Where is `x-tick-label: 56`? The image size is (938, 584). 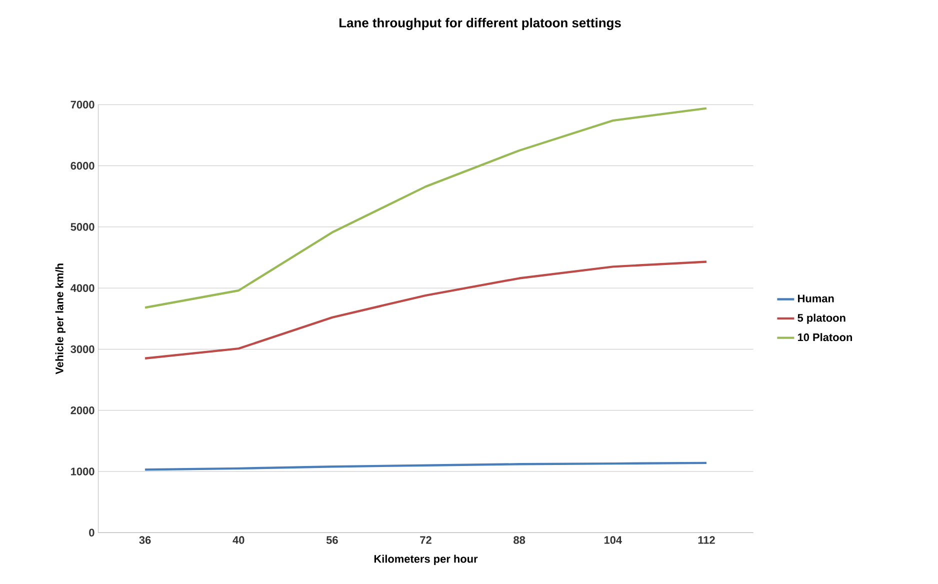
x-tick-label: 56 is located at coordinates (332, 540).